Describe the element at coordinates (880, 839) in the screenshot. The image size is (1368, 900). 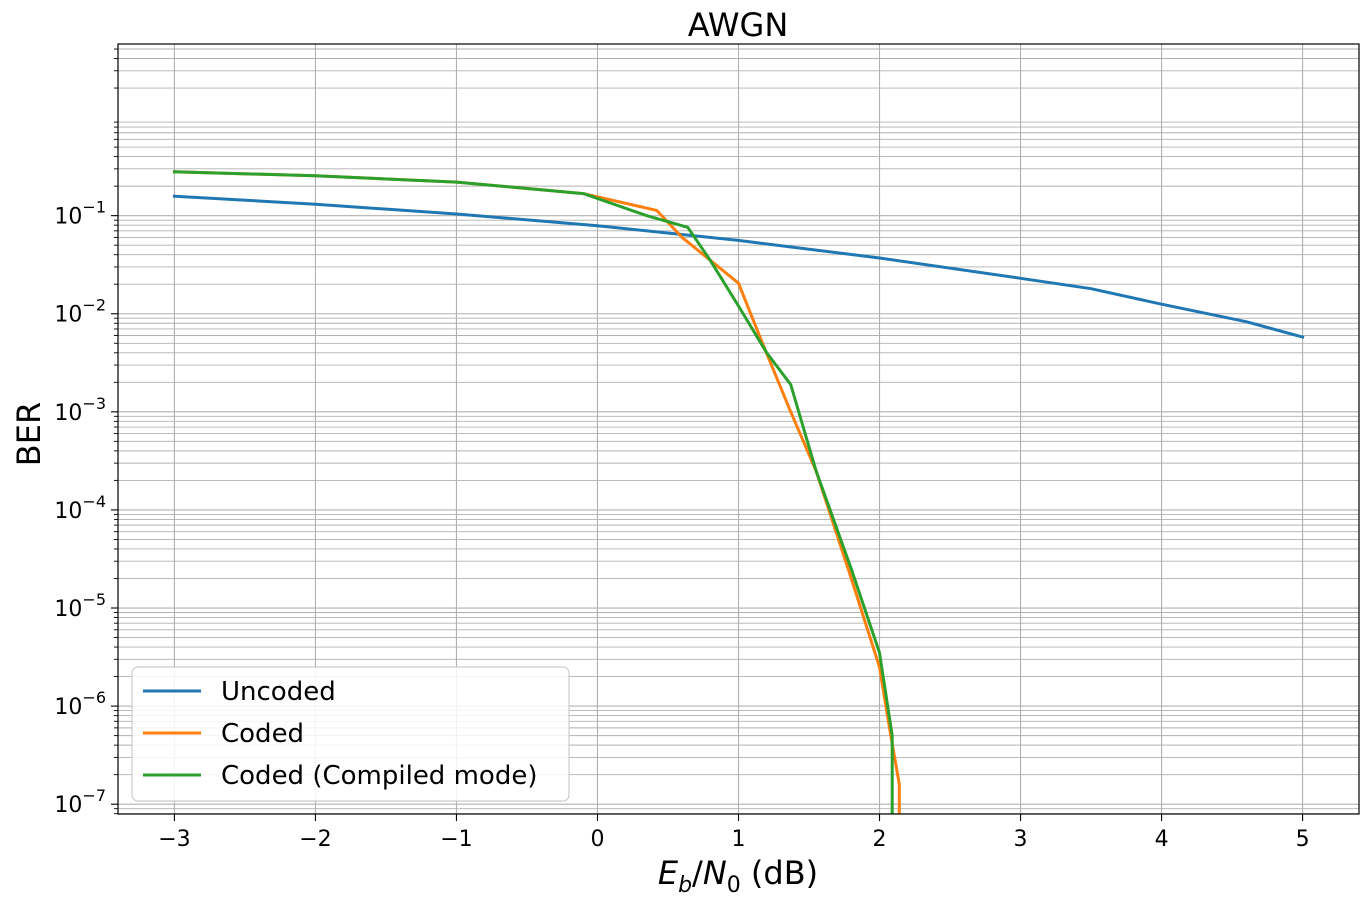
I see `x-tick-label: 2` at that location.